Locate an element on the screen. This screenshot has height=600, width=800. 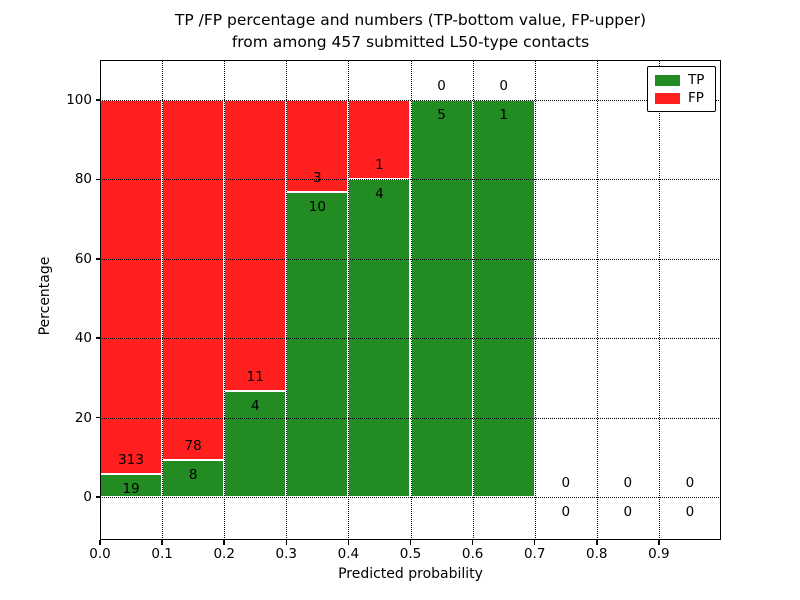
x-tick-label: 0.2 is located at coordinates (224, 554).